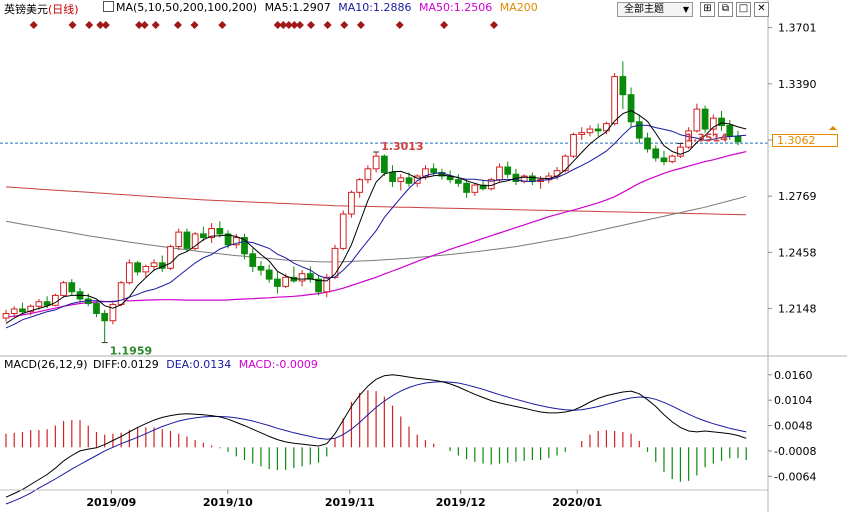 The width and height of the screenshot is (847, 512). Describe the element at coordinates (187, 7) in the screenshot. I see `ma-params: MA(5,10,50,200,100,200)` at that location.